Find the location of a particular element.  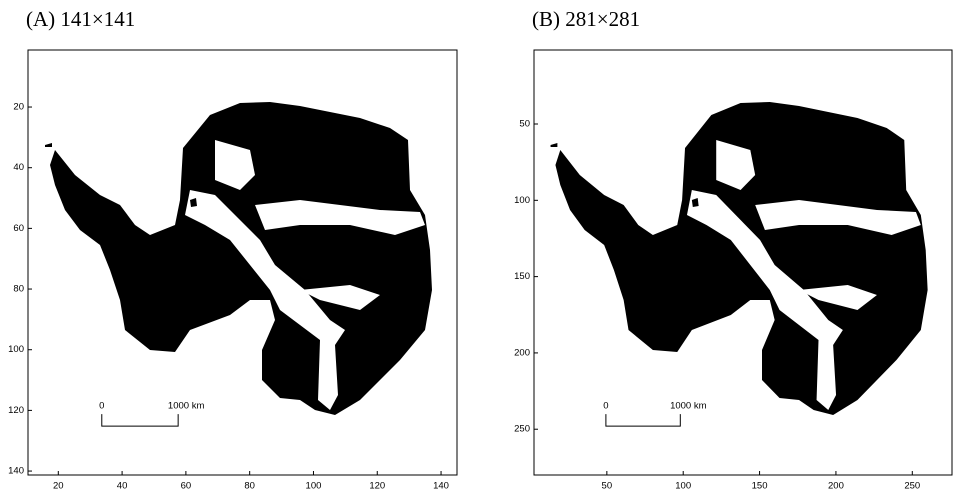

y-tick-label: 40 is located at coordinates (18, 167).